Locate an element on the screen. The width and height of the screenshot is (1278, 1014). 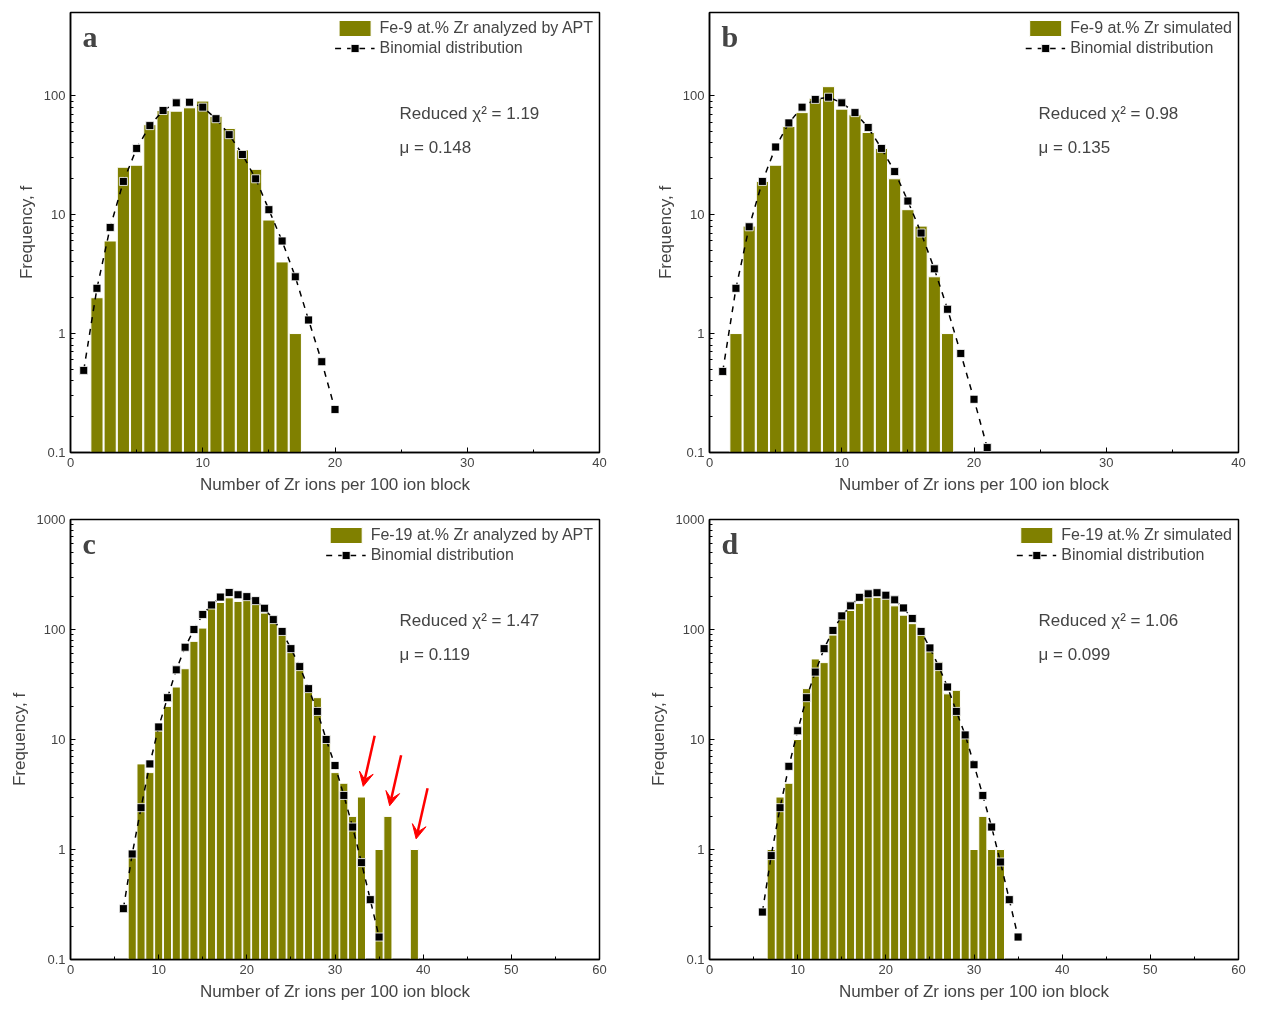
annotation: Reduced χ² = 1.06 is located at coordinates (1108, 620).